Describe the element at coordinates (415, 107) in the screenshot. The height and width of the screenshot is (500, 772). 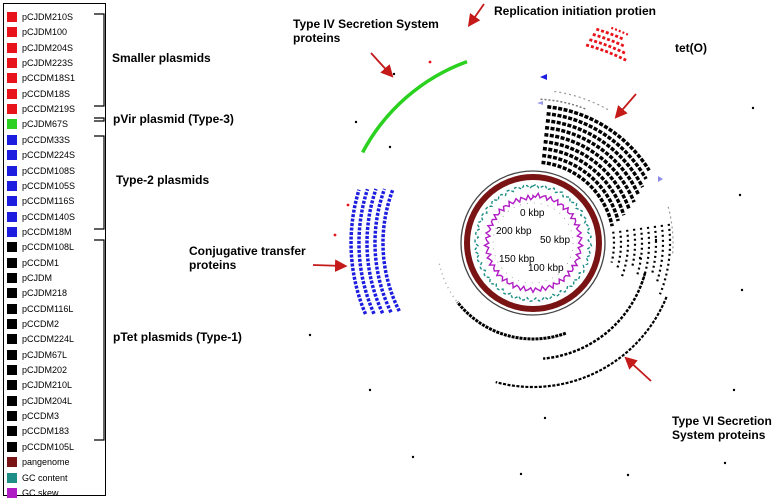
I see `pvir-track` at that location.